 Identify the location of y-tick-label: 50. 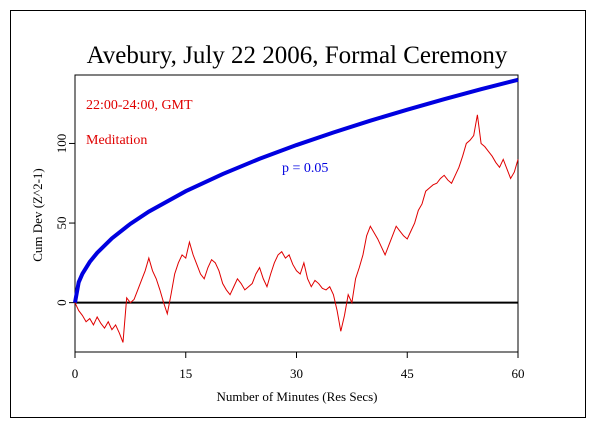
(61, 223).